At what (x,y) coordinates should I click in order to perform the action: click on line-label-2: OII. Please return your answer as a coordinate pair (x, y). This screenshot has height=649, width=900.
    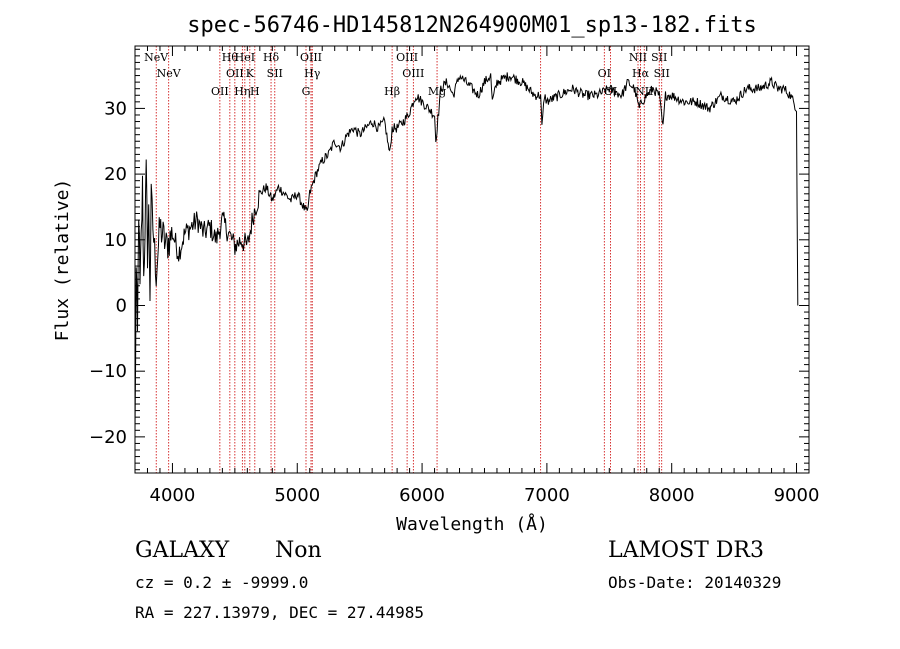
    Looking at the image, I should click on (220, 91).